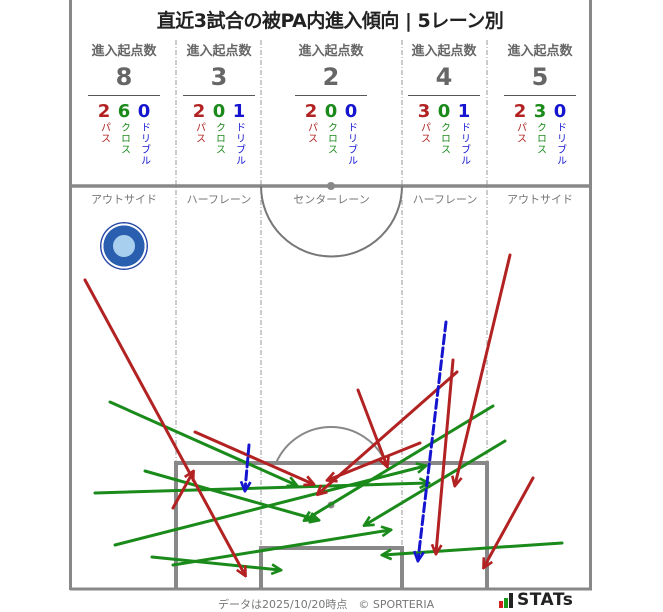  What do you see at coordinates (326, 604) in the screenshot?
I see `data-note: データは2025/10/20時点 © SPORTERIA` at bounding box center [326, 604].